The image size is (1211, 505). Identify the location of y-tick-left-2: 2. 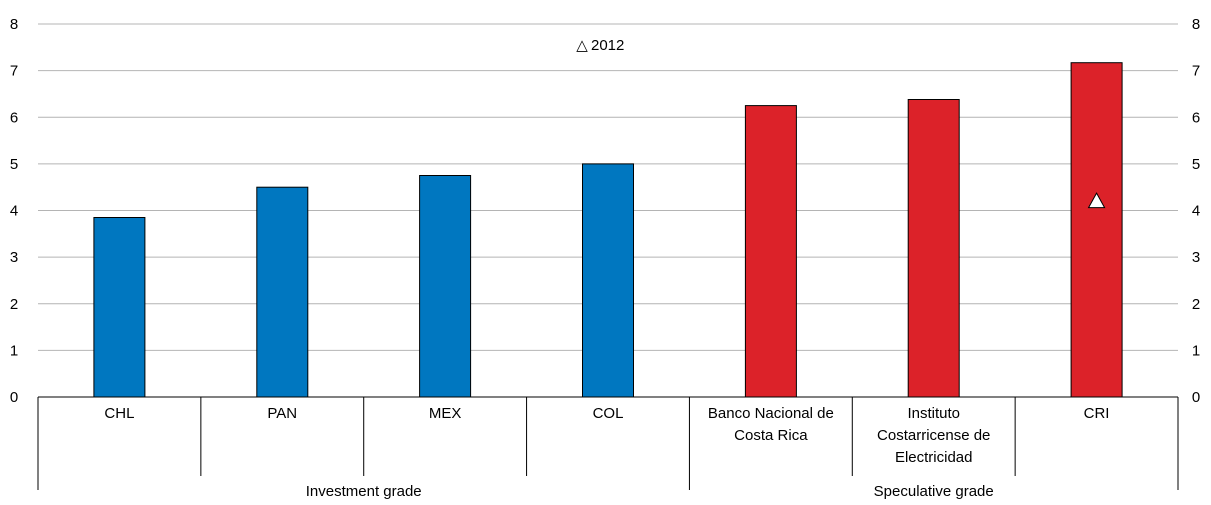
(14, 304).